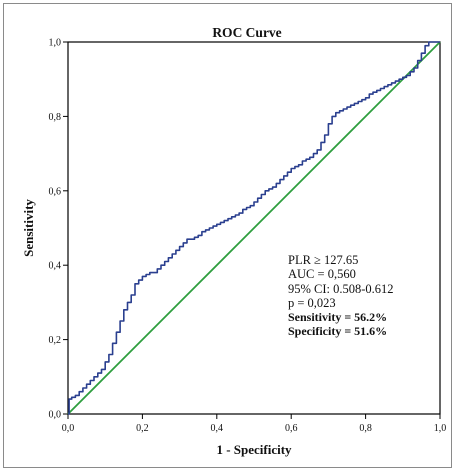 This screenshot has height=472, width=457. What do you see at coordinates (312, 303) in the screenshot?
I see `annotation-line: p = 0,023` at bounding box center [312, 303].